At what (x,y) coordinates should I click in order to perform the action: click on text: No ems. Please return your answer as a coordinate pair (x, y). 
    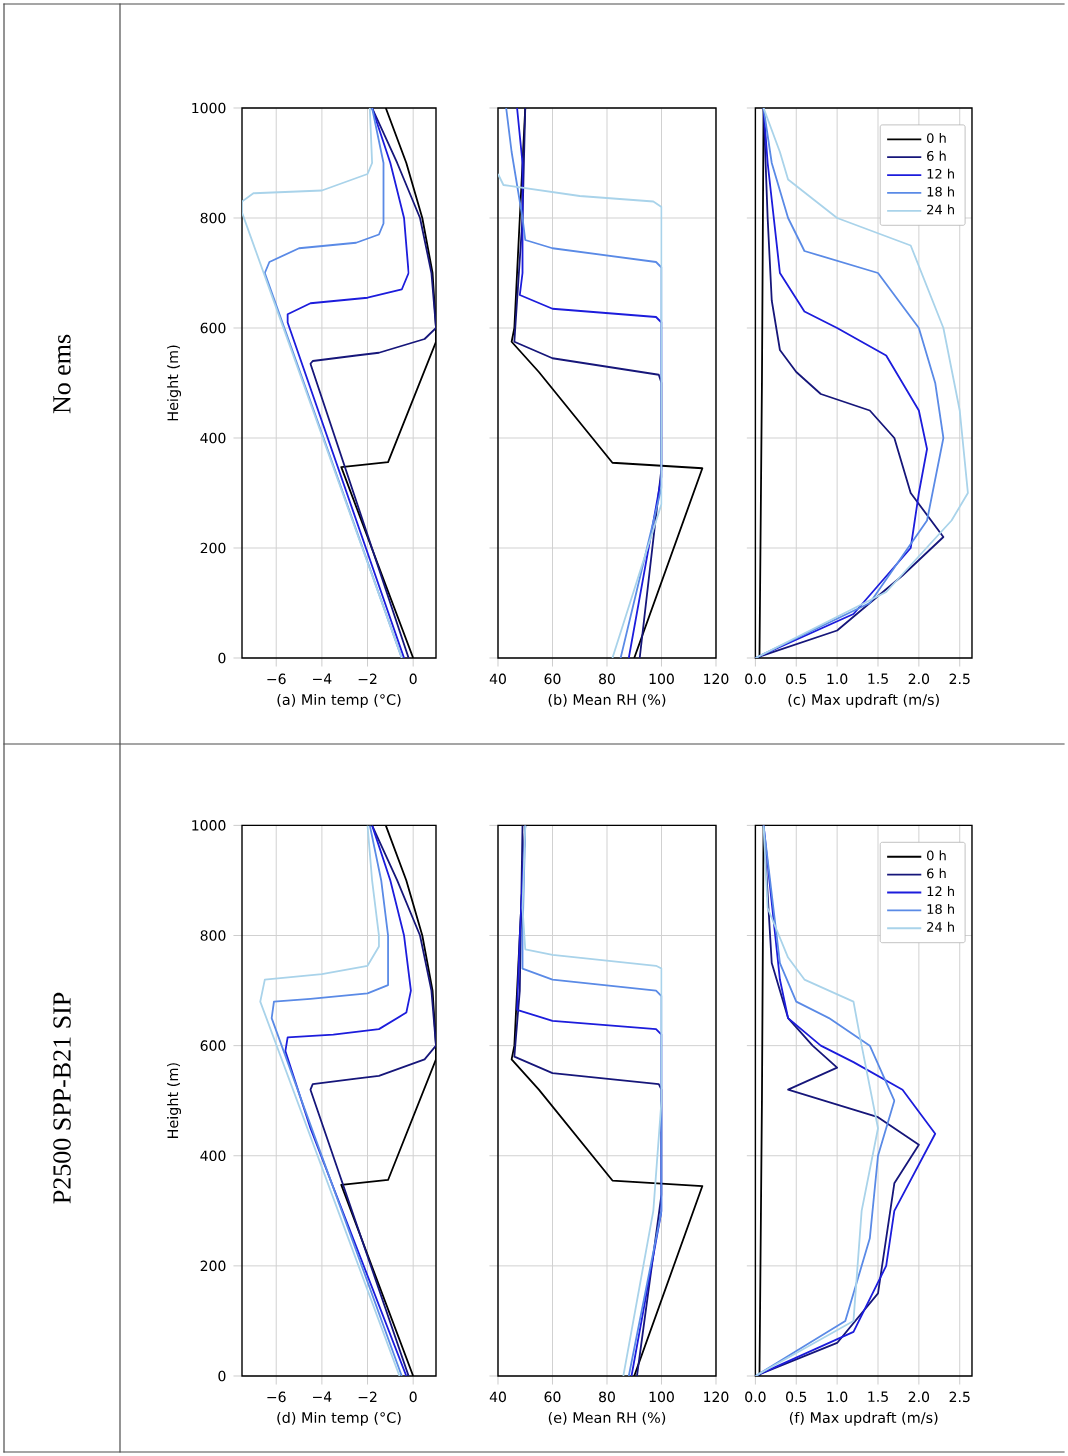
    Looking at the image, I should click on (62, 374).